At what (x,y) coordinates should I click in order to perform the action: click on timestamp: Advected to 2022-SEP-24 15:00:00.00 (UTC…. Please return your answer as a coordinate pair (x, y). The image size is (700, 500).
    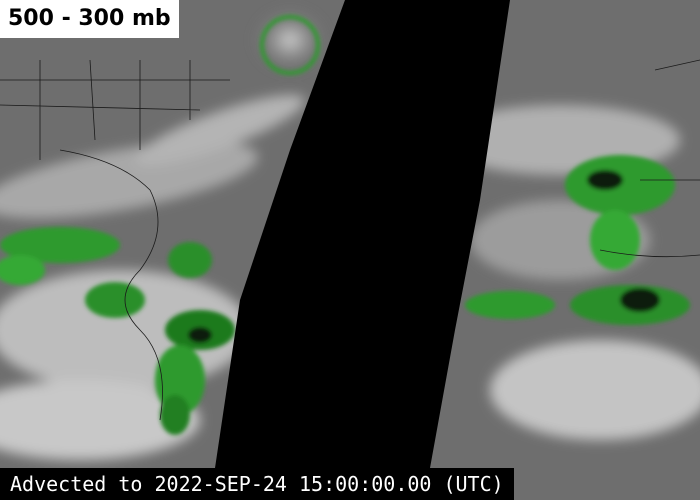
    Looking at the image, I should click on (257, 484).